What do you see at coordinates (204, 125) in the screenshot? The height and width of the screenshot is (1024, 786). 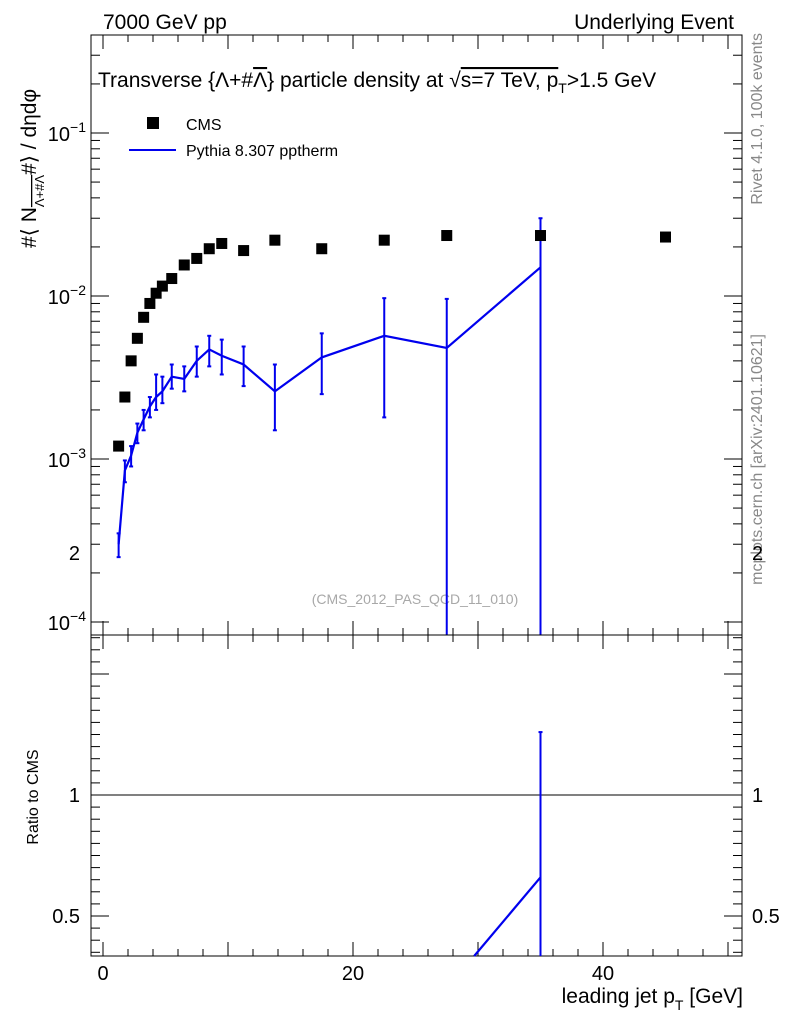 I see `legend-cms-label: CMS` at bounding box center [204, 125].